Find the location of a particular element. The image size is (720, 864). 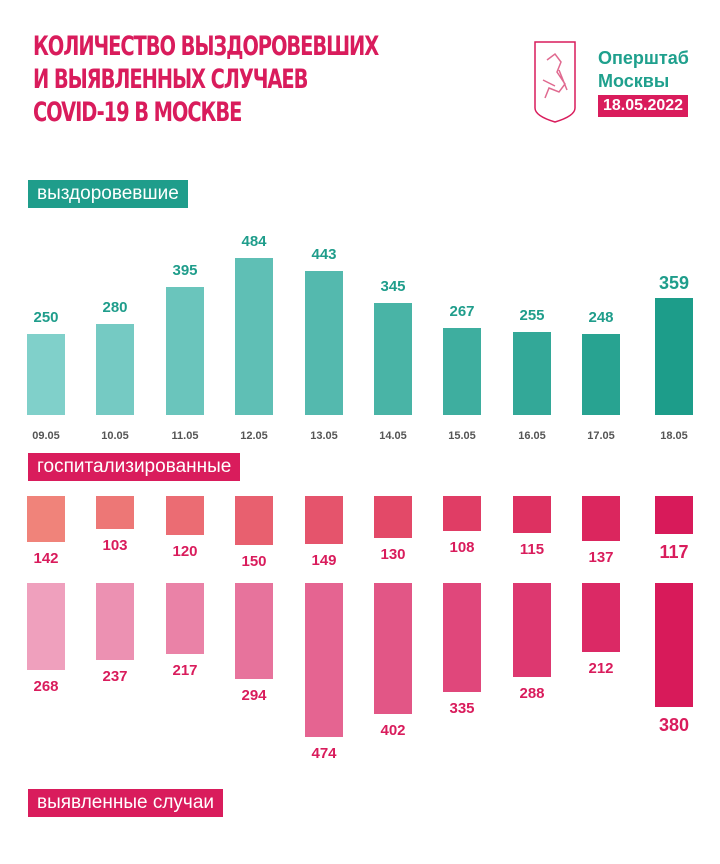

date-label: 18.05 is located at coordinates (674, 436).